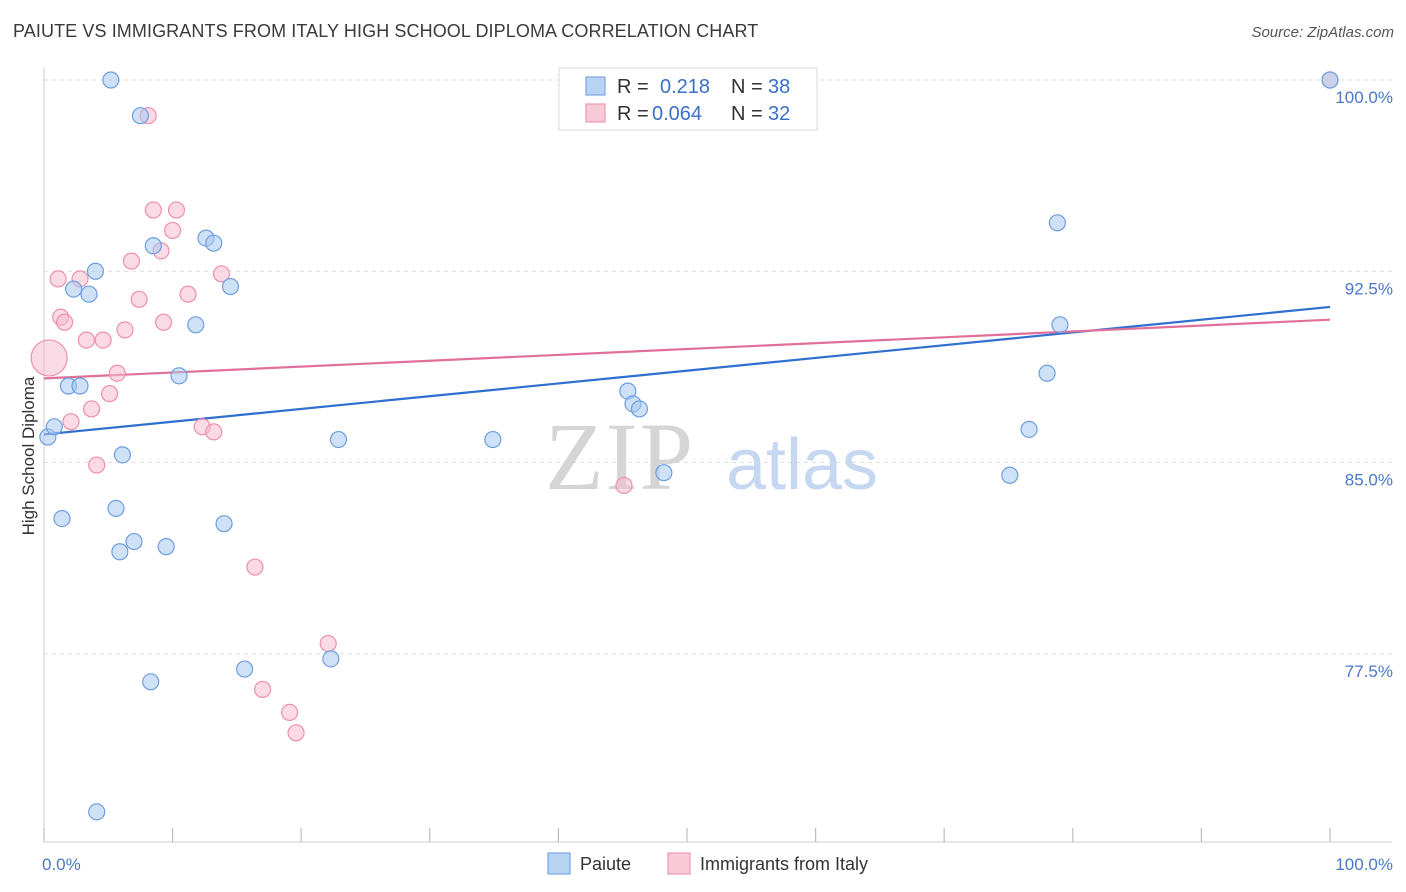  What do you see at coordinates (61, 864) in the screenshot?
I see `x-tick-label: 0.0%` at bounding box center [61, 864].